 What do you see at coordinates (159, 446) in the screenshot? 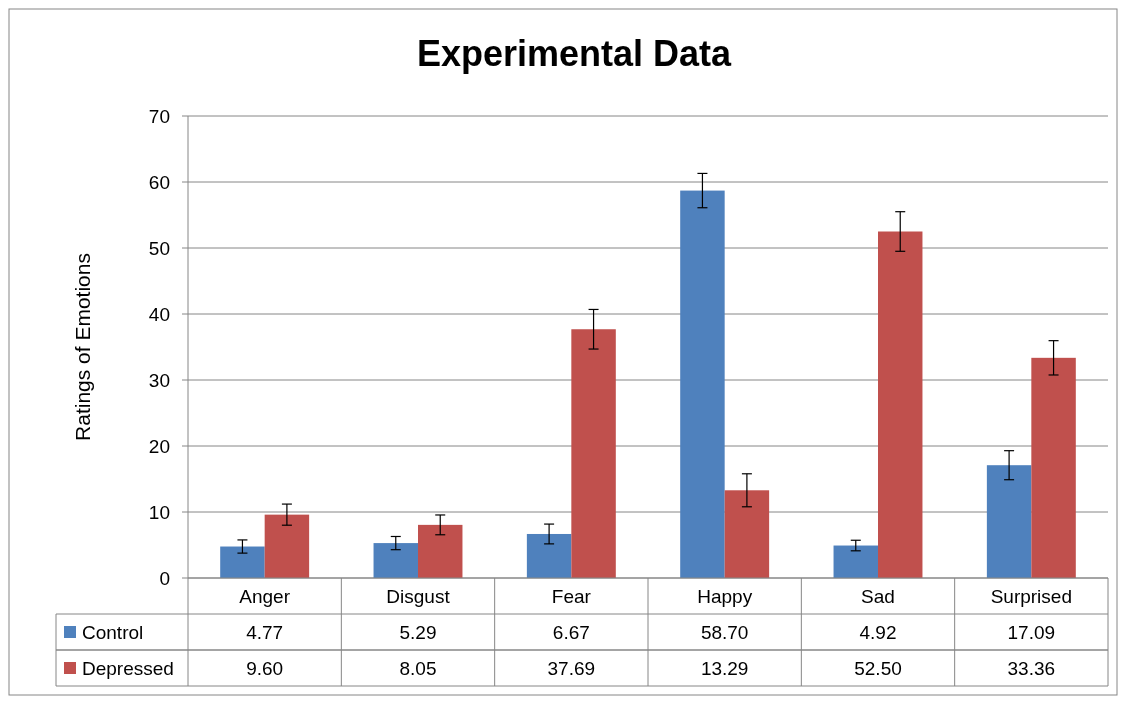
I see `y-tick-label: 20` at bounding box center [159, 446].